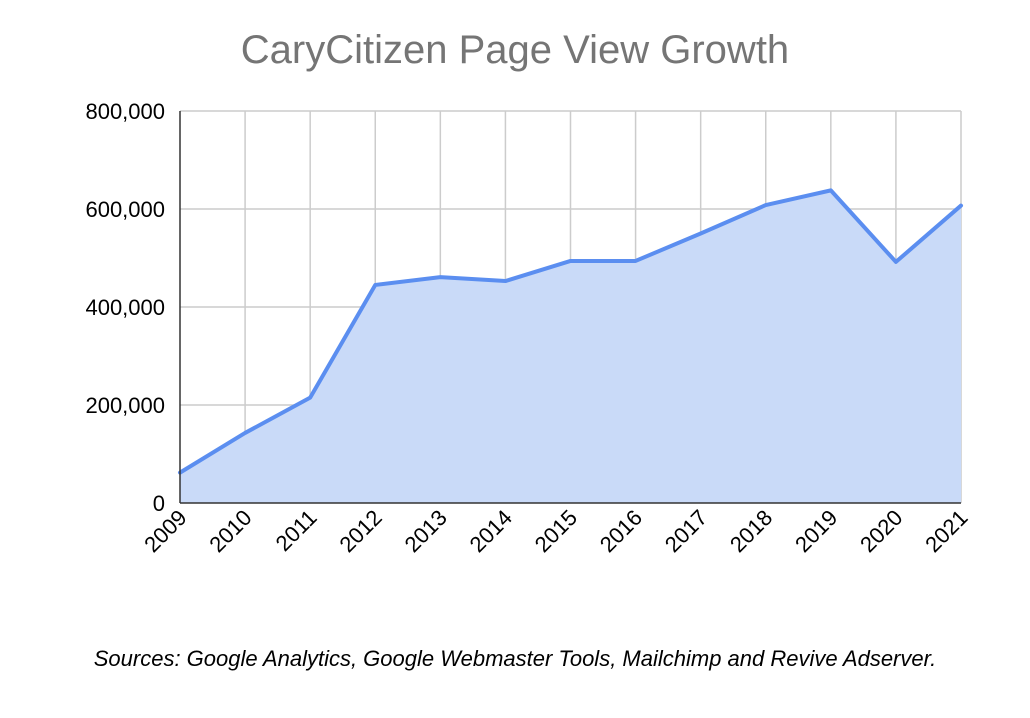 Image resolution: width=1030 pixels, height=718 pixels. Describe the element at coordinates (491, 531) in the screenshot. I see `x-tick-label: 2014` at that location.